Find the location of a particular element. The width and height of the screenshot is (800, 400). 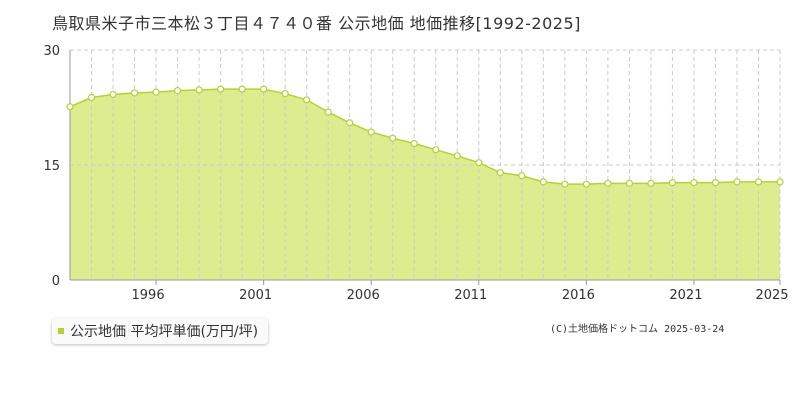

x-tick-label: 1996 is located at coordinates (148, 295).